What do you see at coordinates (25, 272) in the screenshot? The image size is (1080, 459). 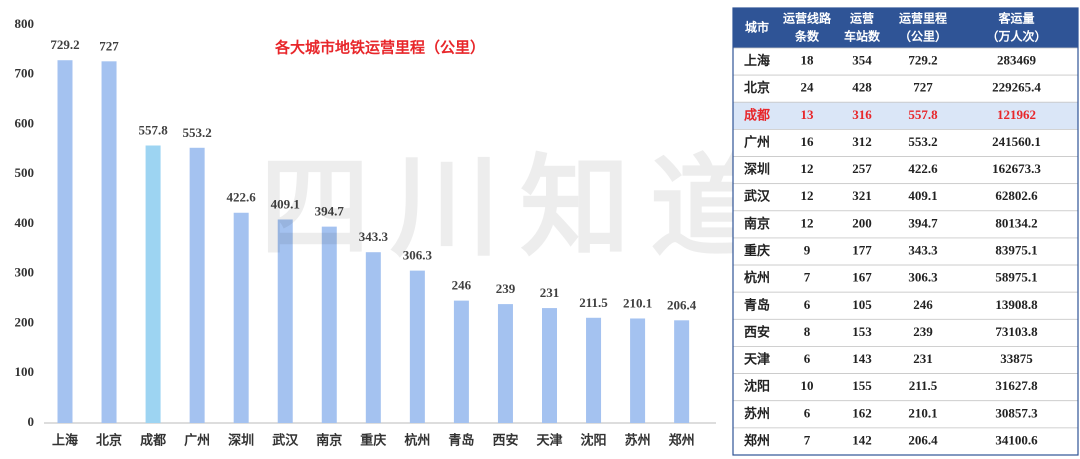 I see `y-tick-label: 300` at bounding box center [25, 272].